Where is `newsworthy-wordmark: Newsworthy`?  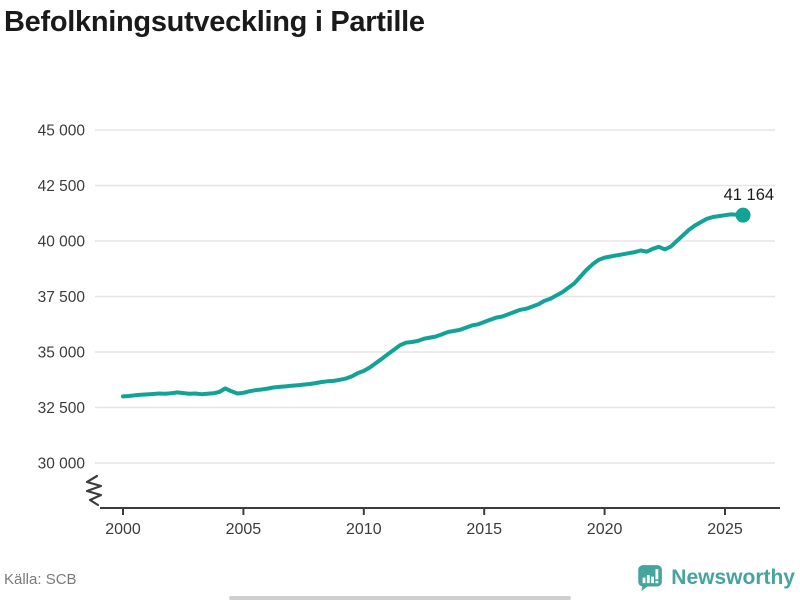 newsworthy-wordmark: Newsworthy is located at coordinates (733, 577).